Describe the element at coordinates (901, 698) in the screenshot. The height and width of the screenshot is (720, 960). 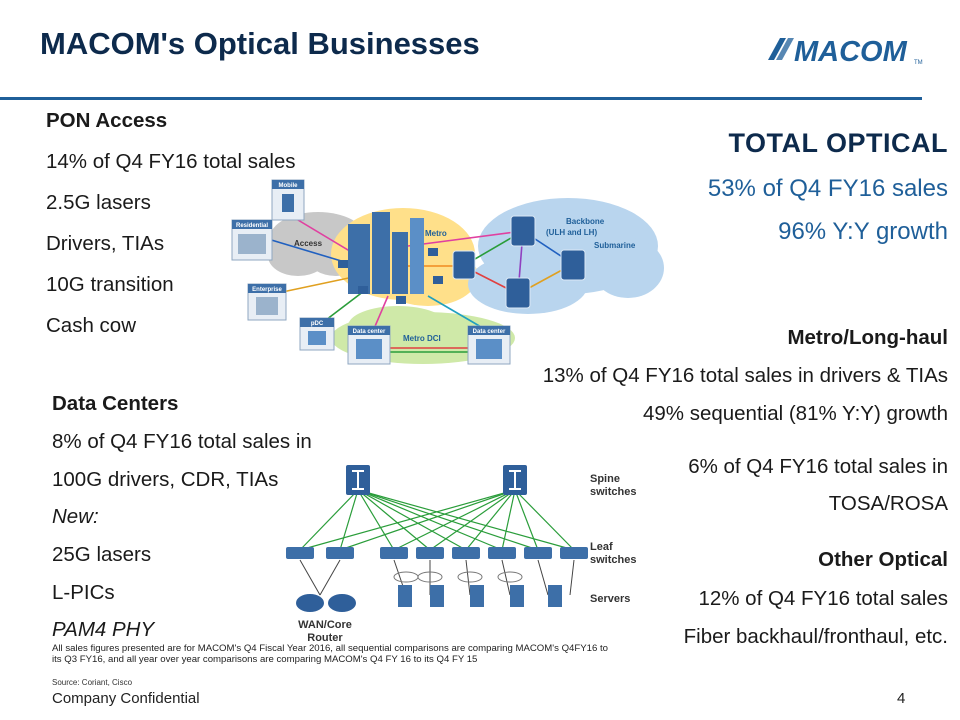
I see `page-number: 4` at that location.